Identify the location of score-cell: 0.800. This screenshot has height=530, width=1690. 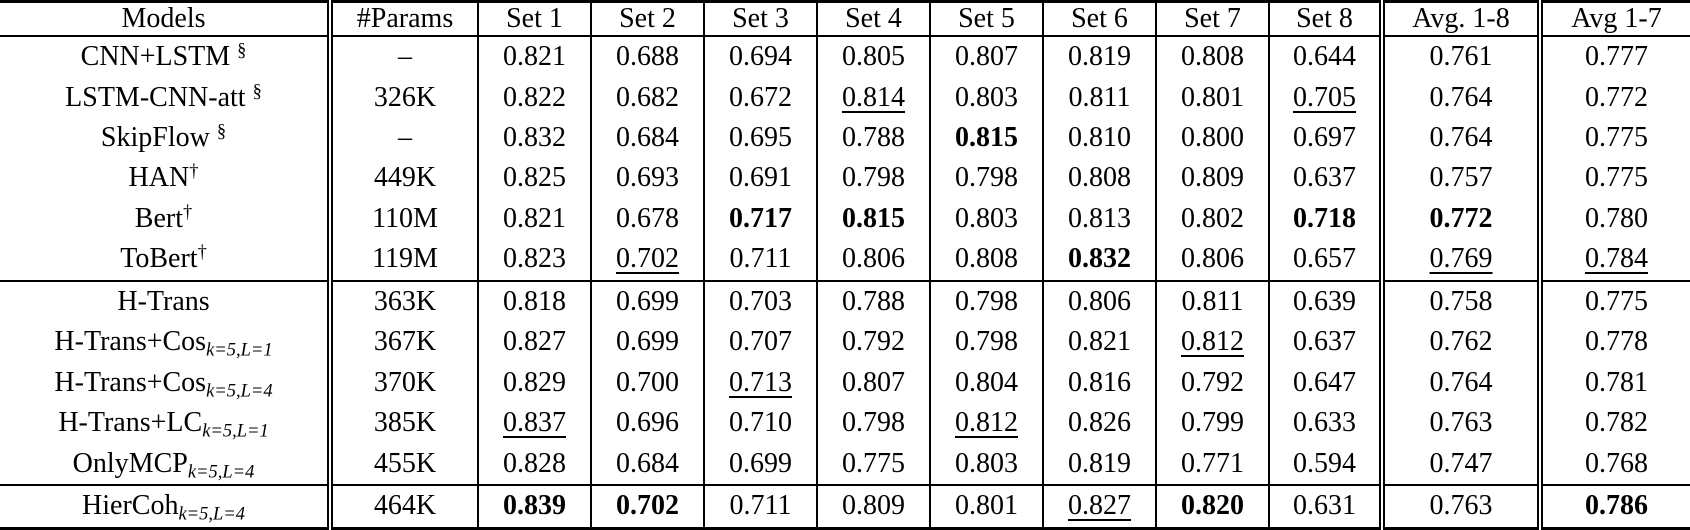
(1212, 138).